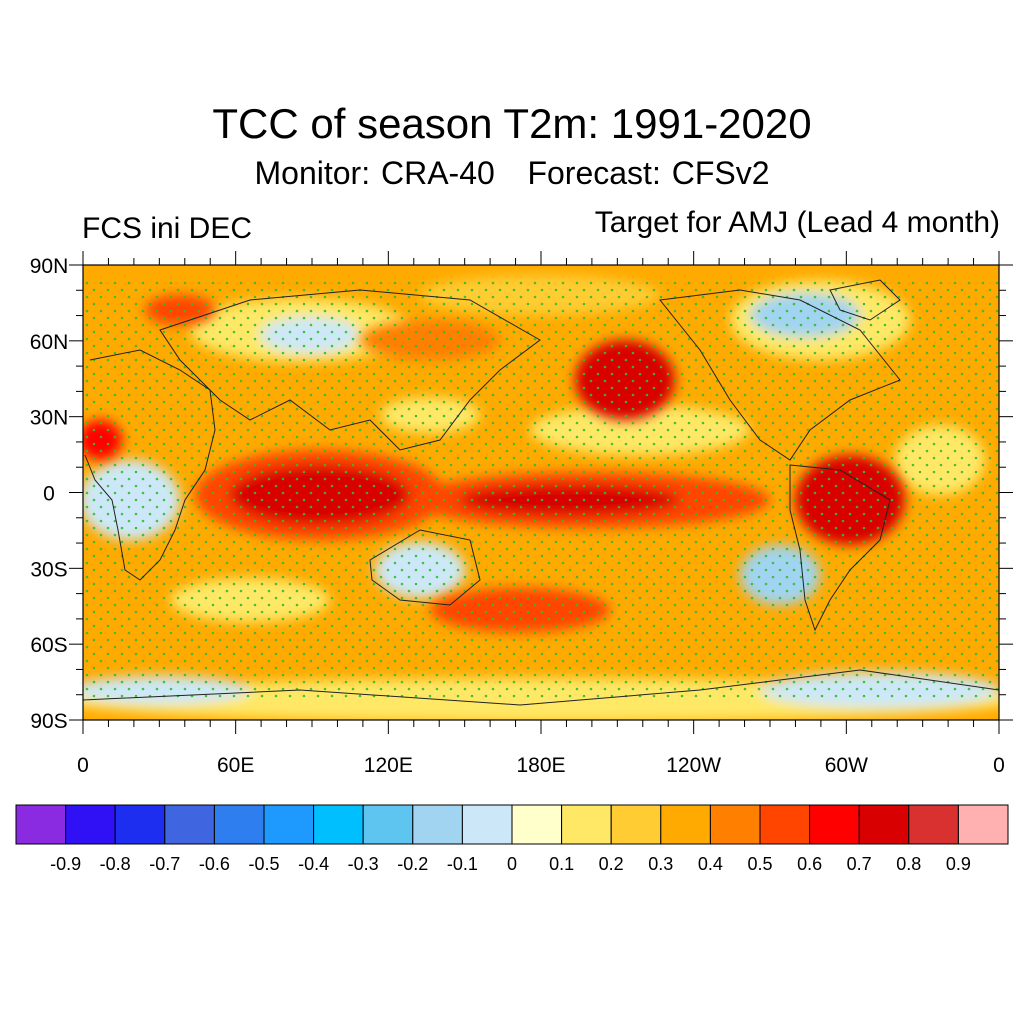 Image resolution: width=1024 pixels, height=1024 pixels. I want to click on lat-tick-label: 90S, so click(48, 721).